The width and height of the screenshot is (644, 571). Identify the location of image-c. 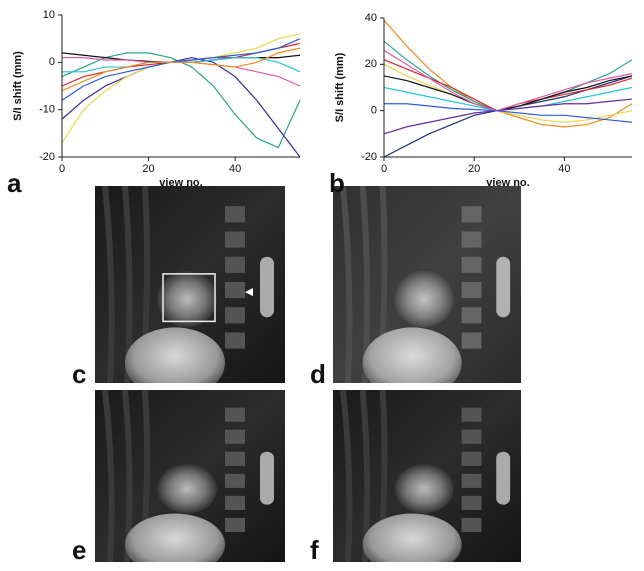
(190, 292).